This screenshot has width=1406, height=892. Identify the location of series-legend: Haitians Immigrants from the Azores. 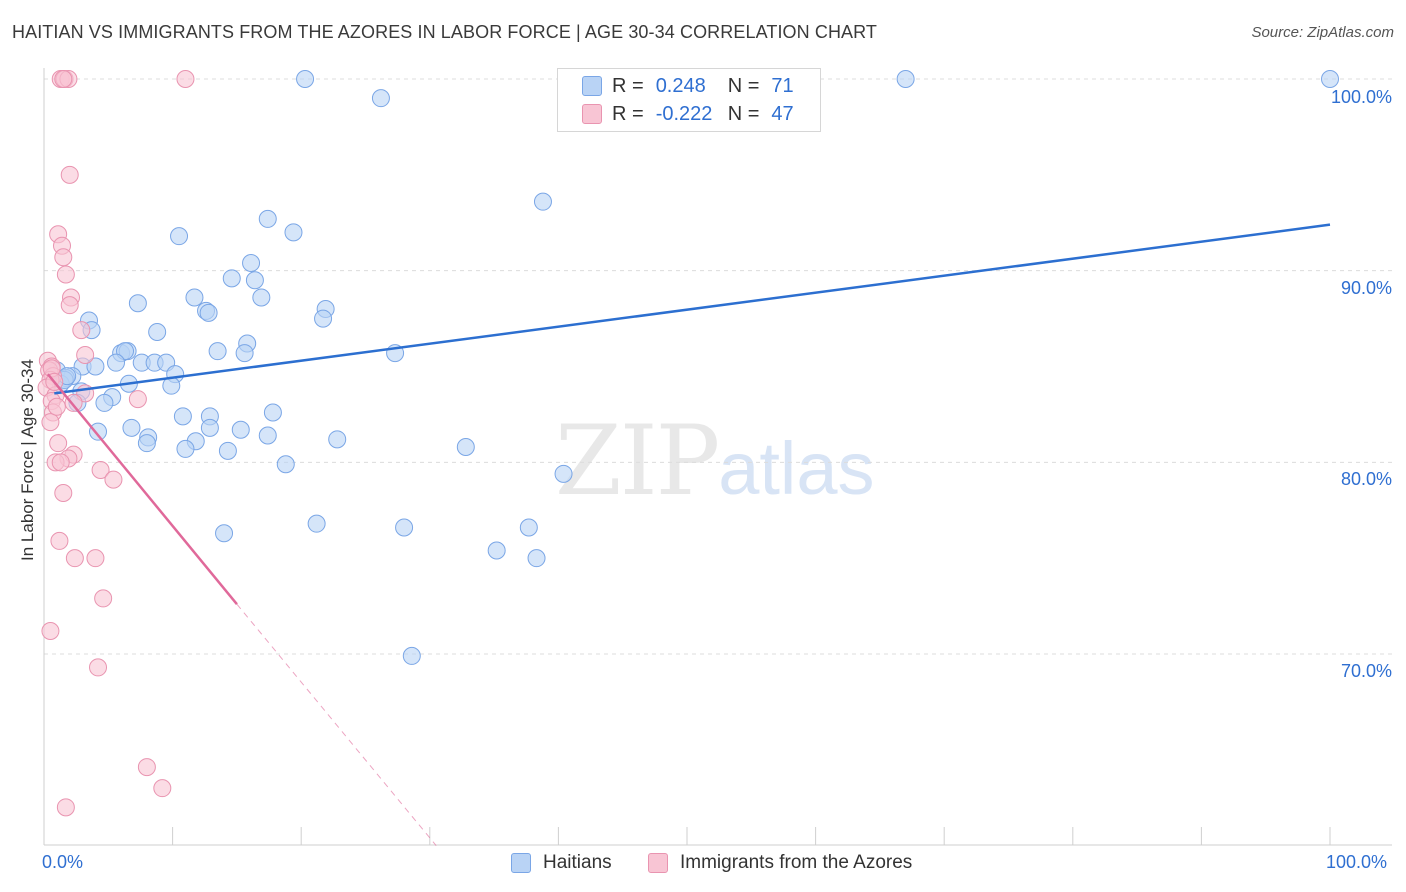
(703, 865).